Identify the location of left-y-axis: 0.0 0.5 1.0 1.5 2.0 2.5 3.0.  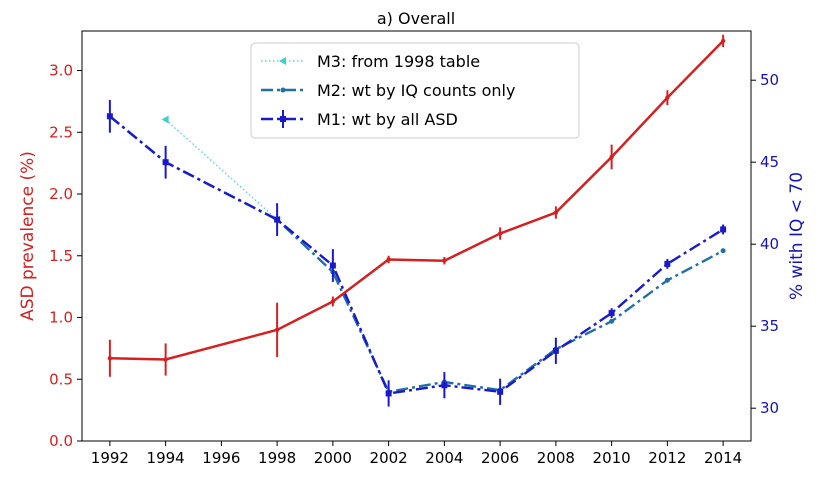
(65, 256).